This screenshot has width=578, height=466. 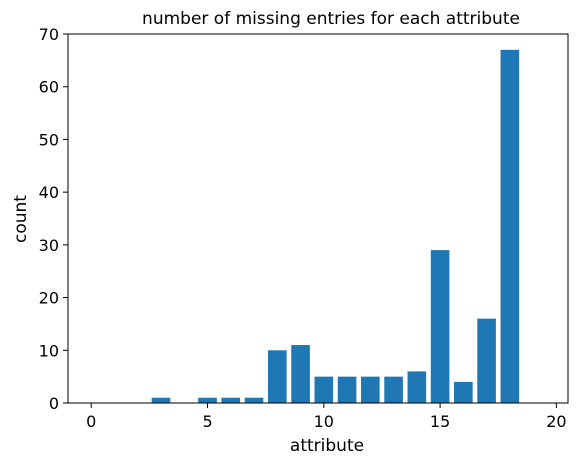 What do you see at coordinates (49, 298) in the screenshot?
I see `y-tick-label: 20` at bounding box center [49, 298].